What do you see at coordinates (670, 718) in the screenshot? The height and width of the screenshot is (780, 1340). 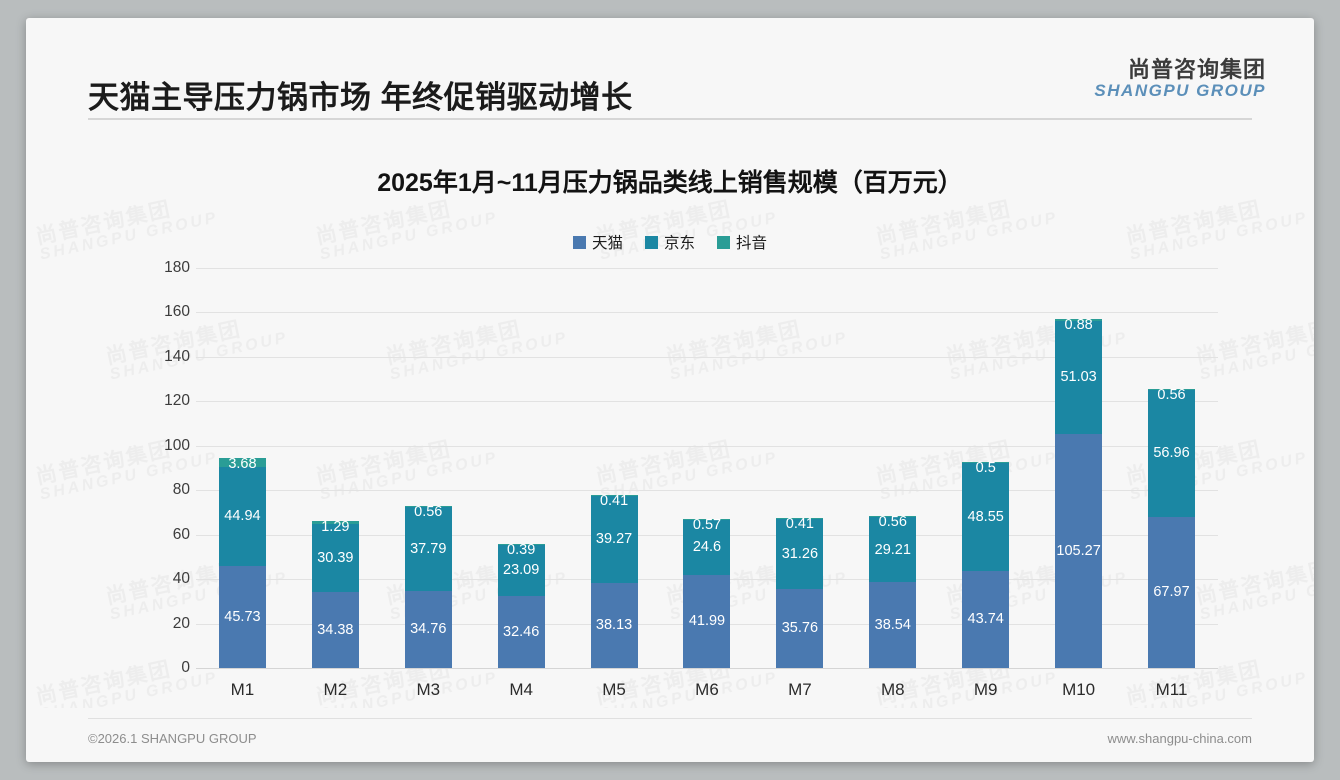 I see `footer-divider` at bounding box center [670, 718].